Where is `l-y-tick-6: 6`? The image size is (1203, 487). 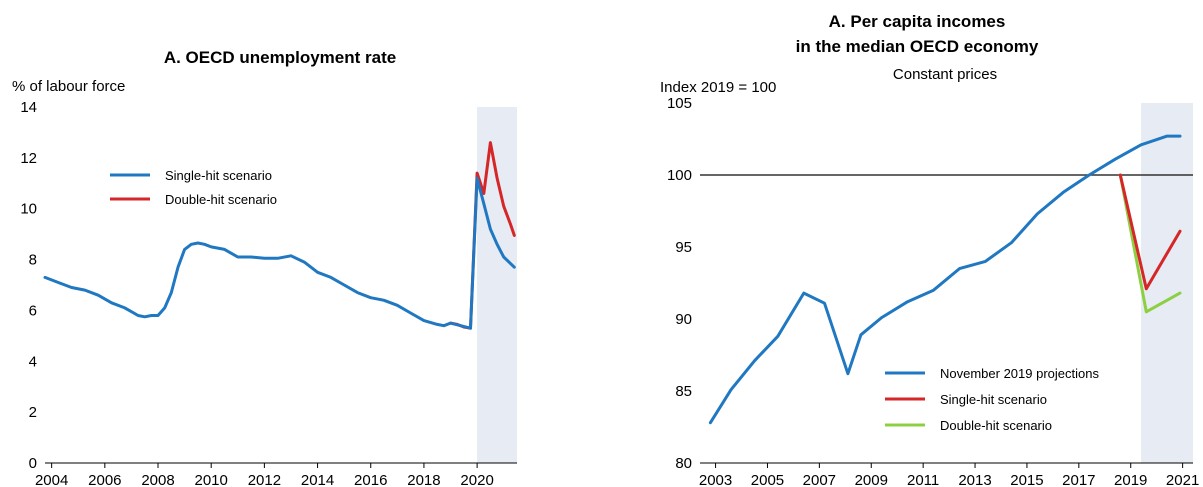 l-y-tick-6: 6 is located at coordinates (33, 310).